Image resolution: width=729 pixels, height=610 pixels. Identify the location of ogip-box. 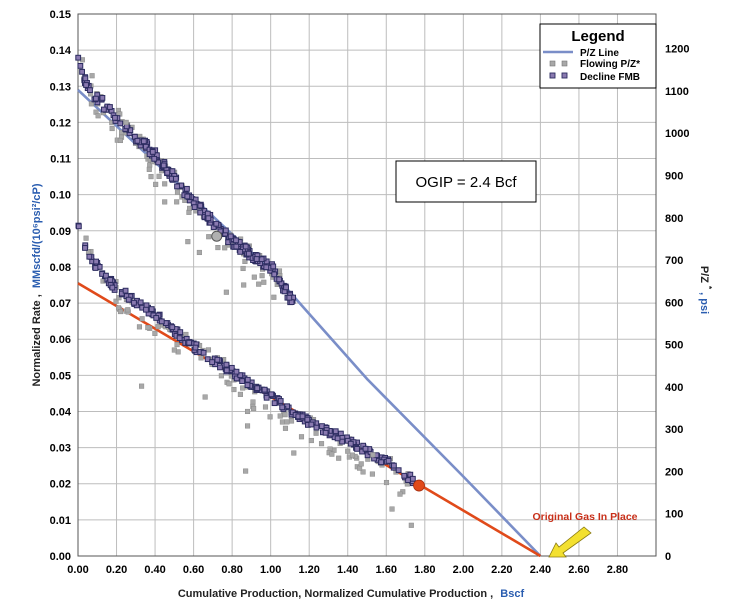
(466, 181).